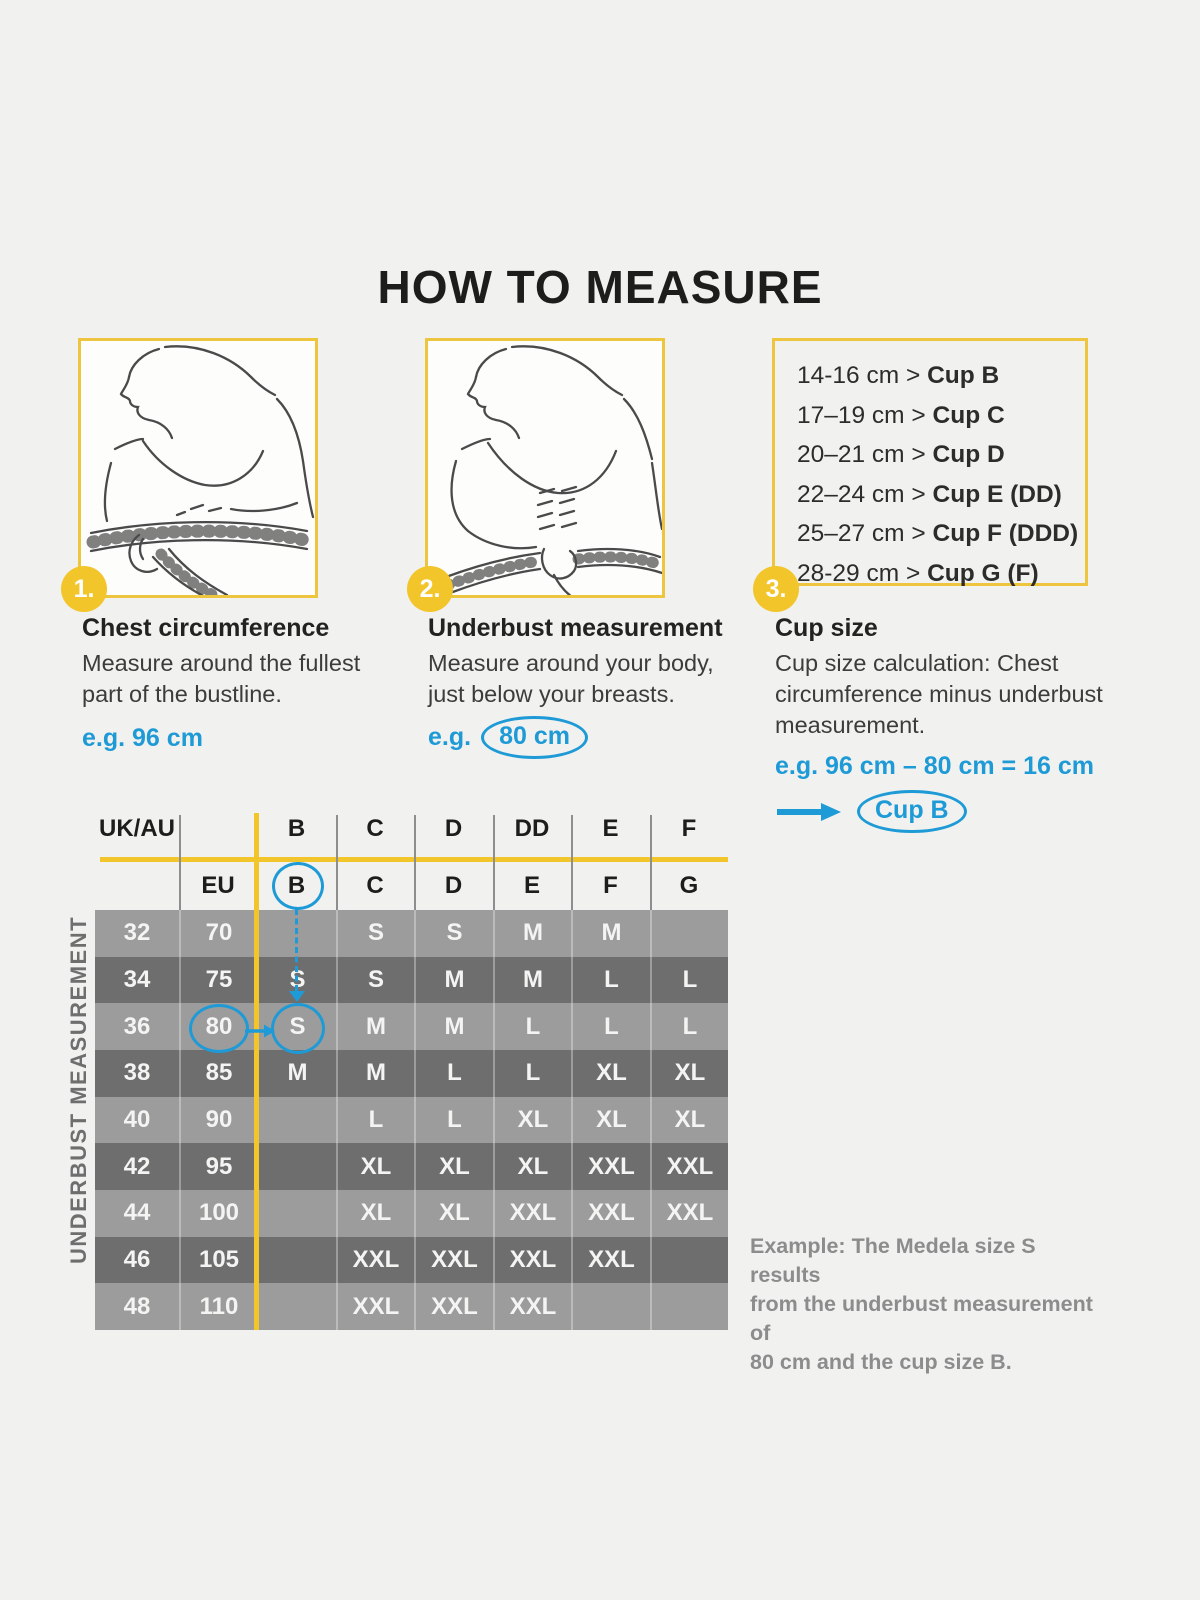  Describe the element at coordinates (689, 828) in the screenshot. I see `ukau-cup-header: F` at that location.